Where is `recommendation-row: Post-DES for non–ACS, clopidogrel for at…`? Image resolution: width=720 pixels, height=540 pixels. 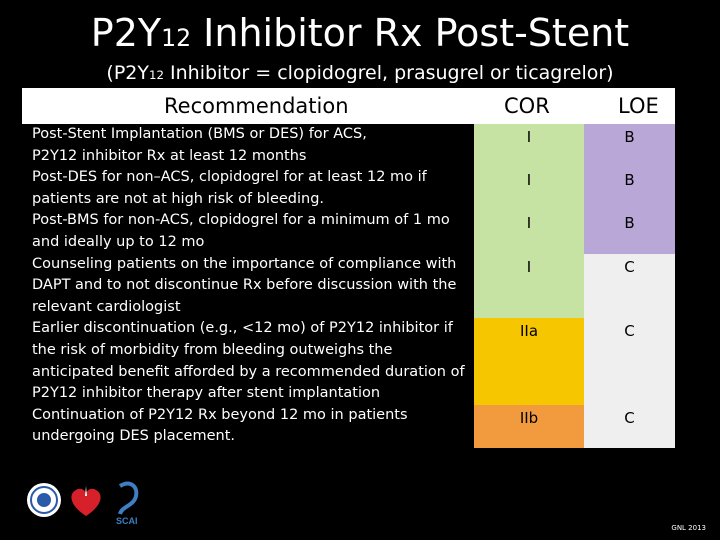 recommendation-row: Post-DES for non–ACS, clopidogrel for at… is located at coordinates (254, 188).